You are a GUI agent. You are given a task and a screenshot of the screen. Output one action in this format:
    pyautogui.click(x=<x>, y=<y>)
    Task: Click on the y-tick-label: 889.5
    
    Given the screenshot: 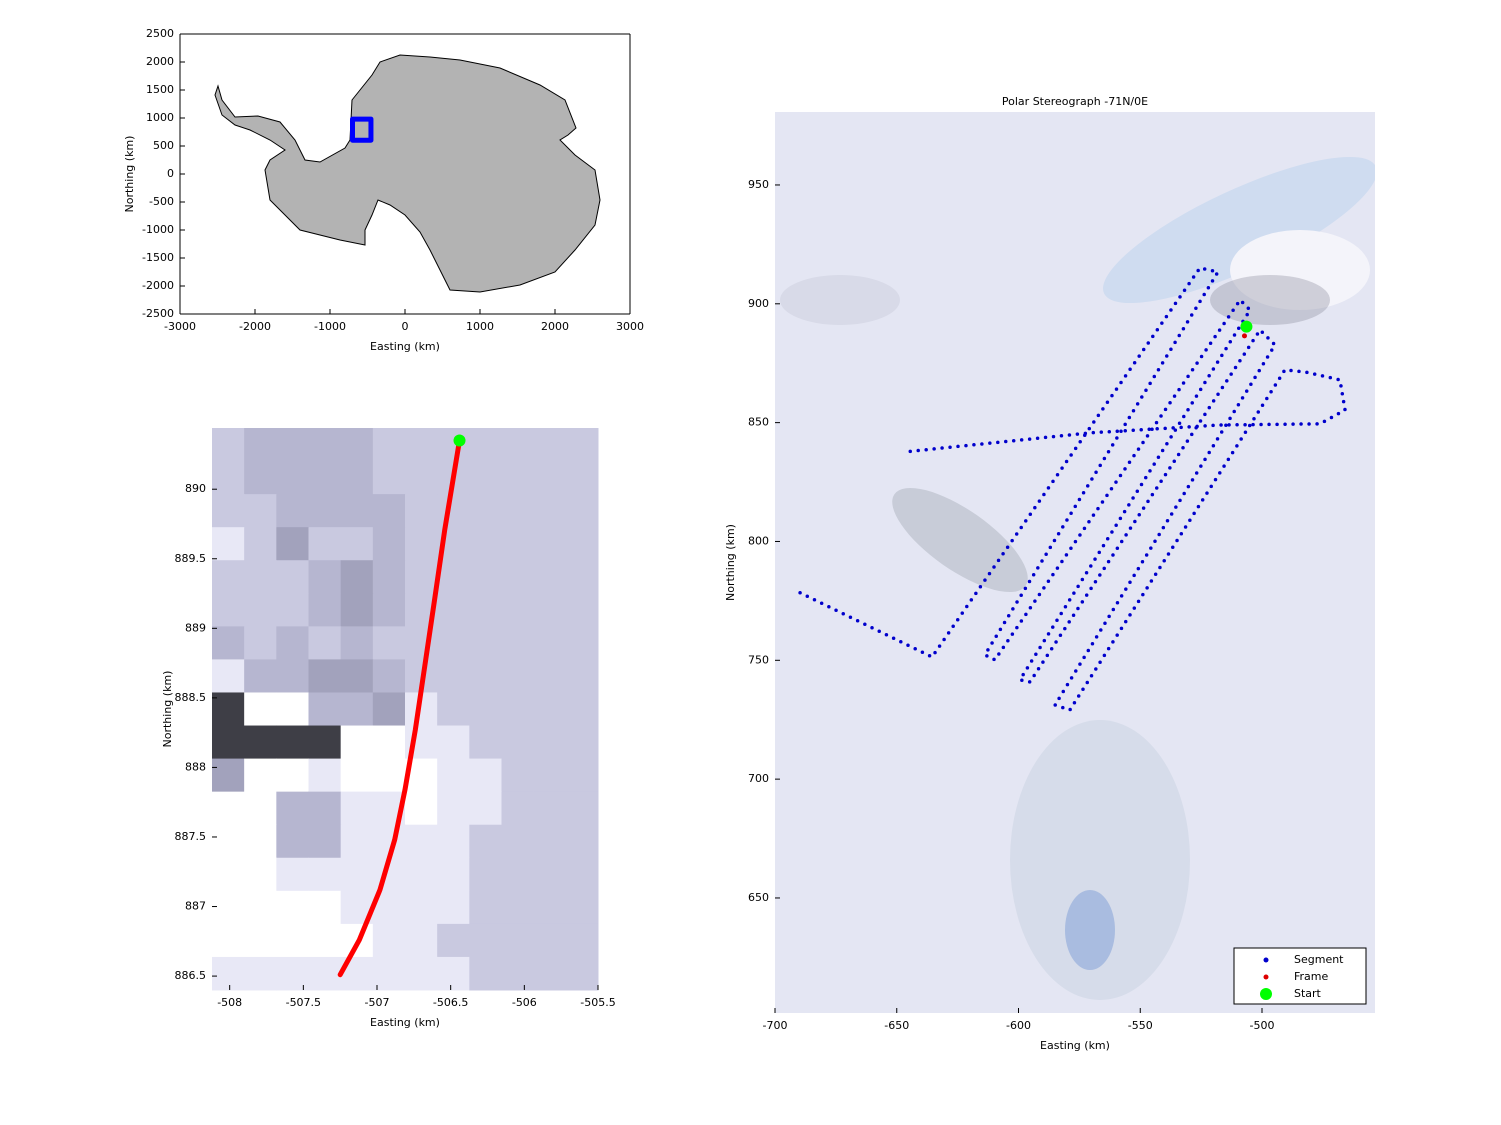 What is the action you would take?
    pyautogui.click(x=191, y=558)
    